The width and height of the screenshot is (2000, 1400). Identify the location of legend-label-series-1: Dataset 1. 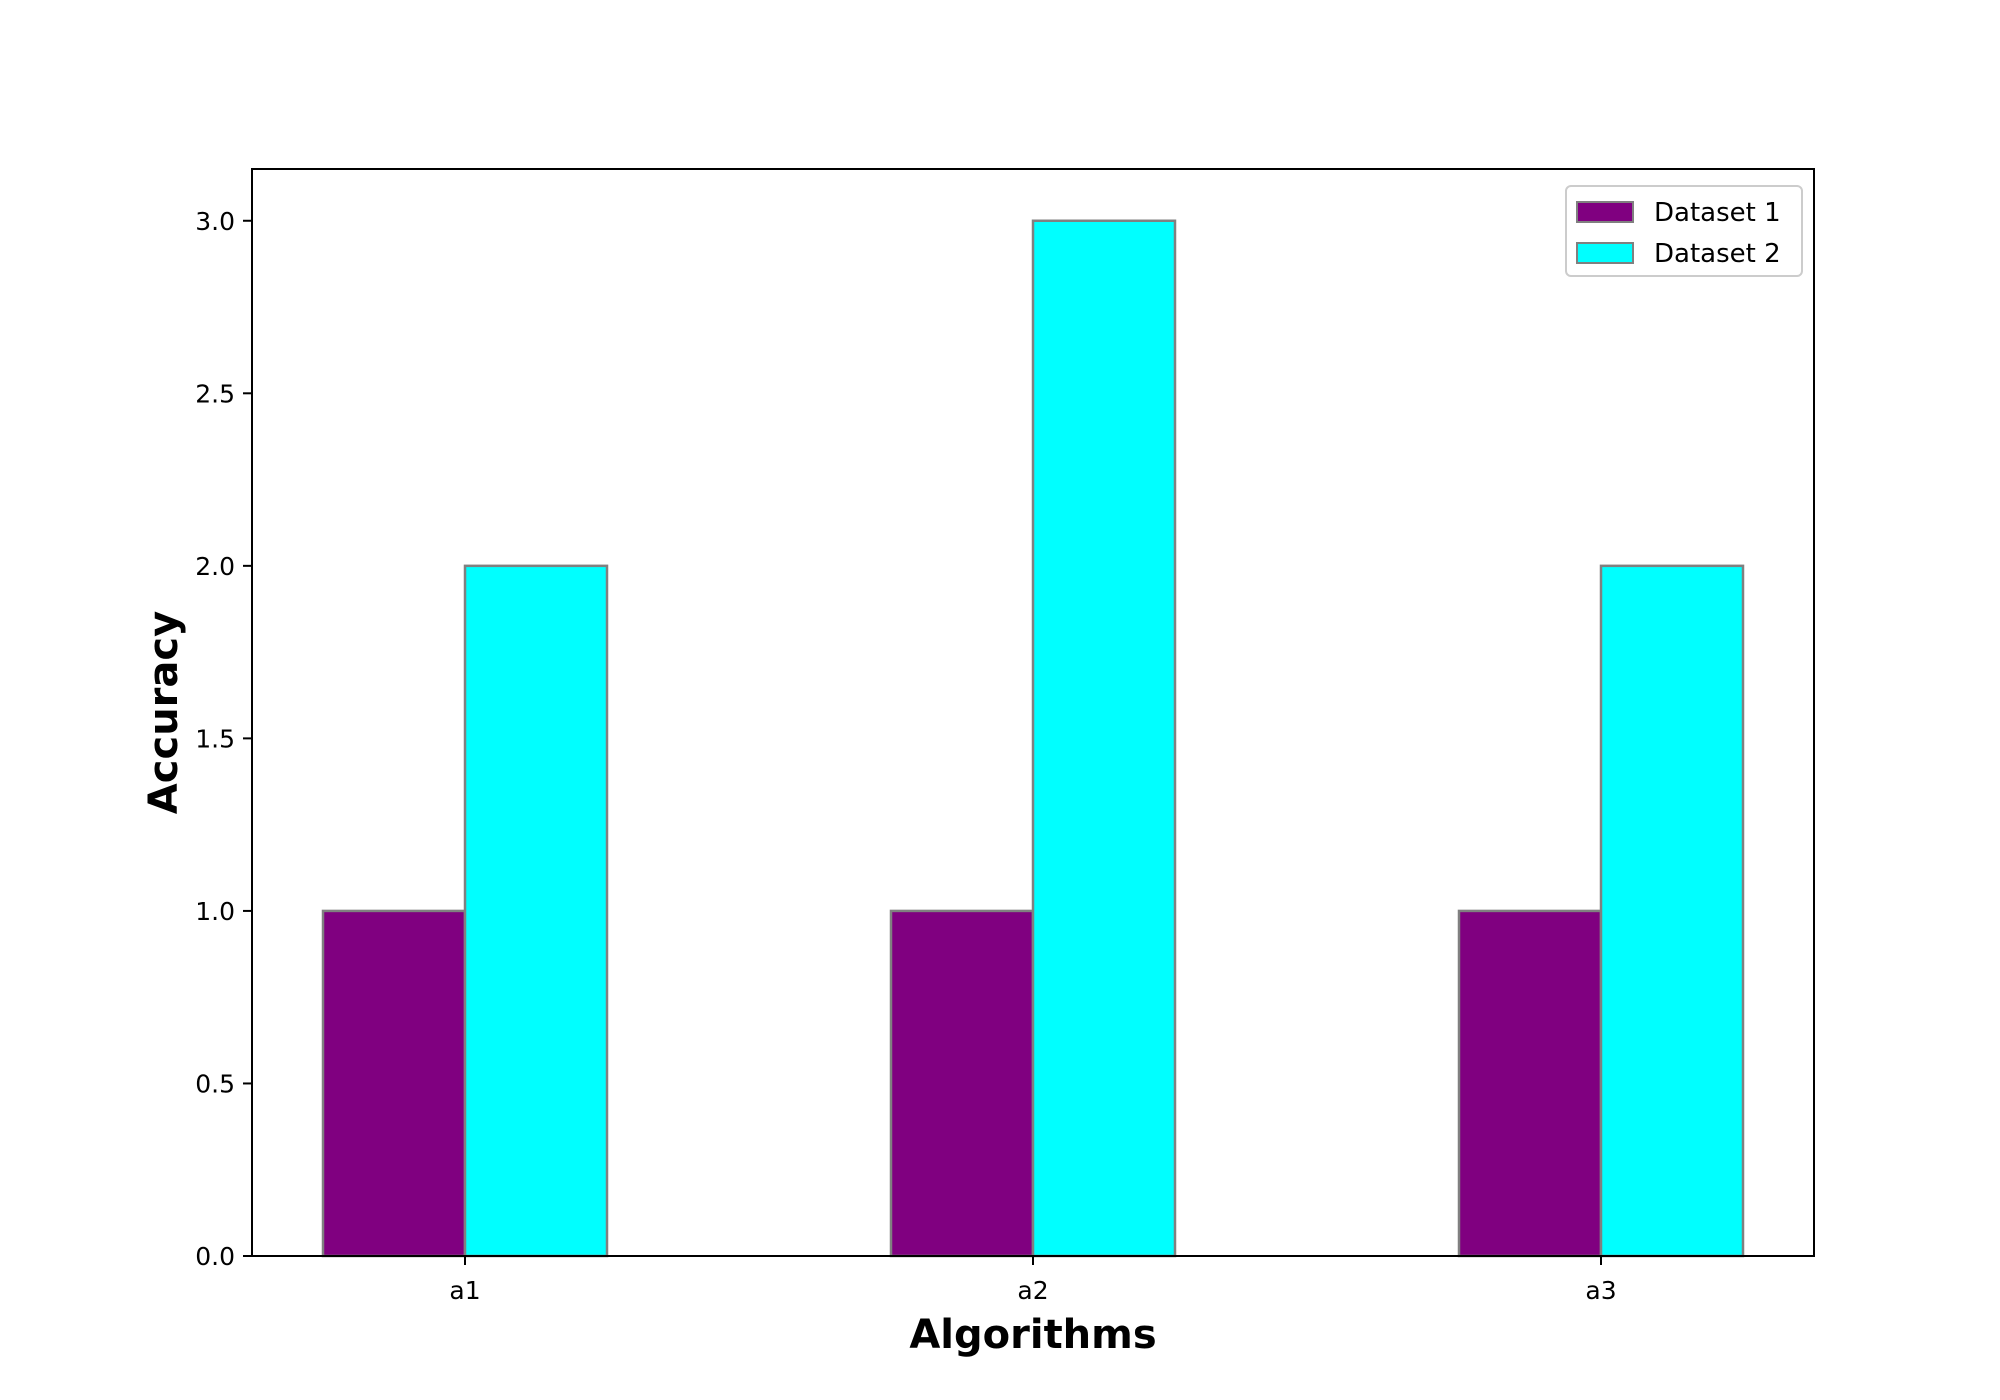
(1717, 213).